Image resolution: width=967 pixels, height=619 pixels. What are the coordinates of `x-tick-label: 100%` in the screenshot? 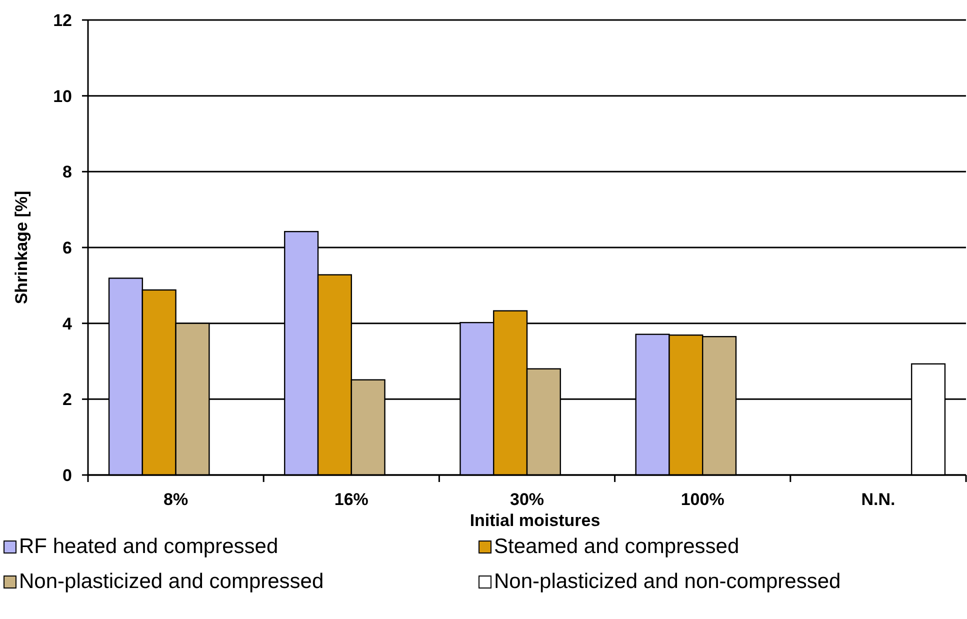 It's located at (702, 499).